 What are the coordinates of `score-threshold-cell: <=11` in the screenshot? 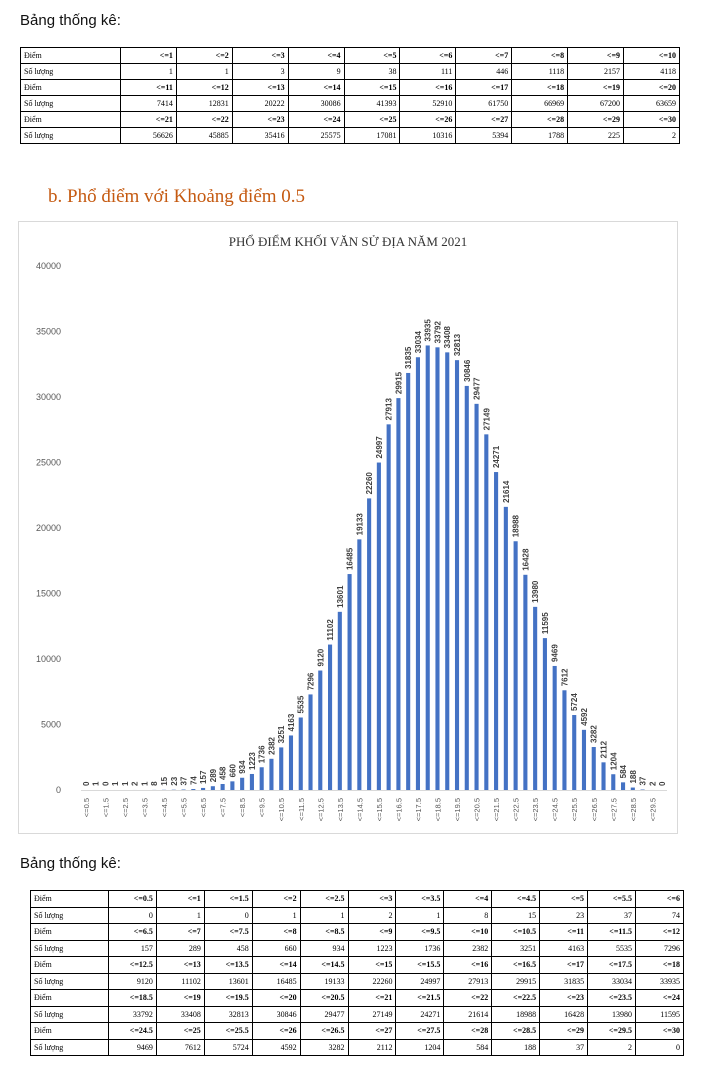 It's located at (148, 87).